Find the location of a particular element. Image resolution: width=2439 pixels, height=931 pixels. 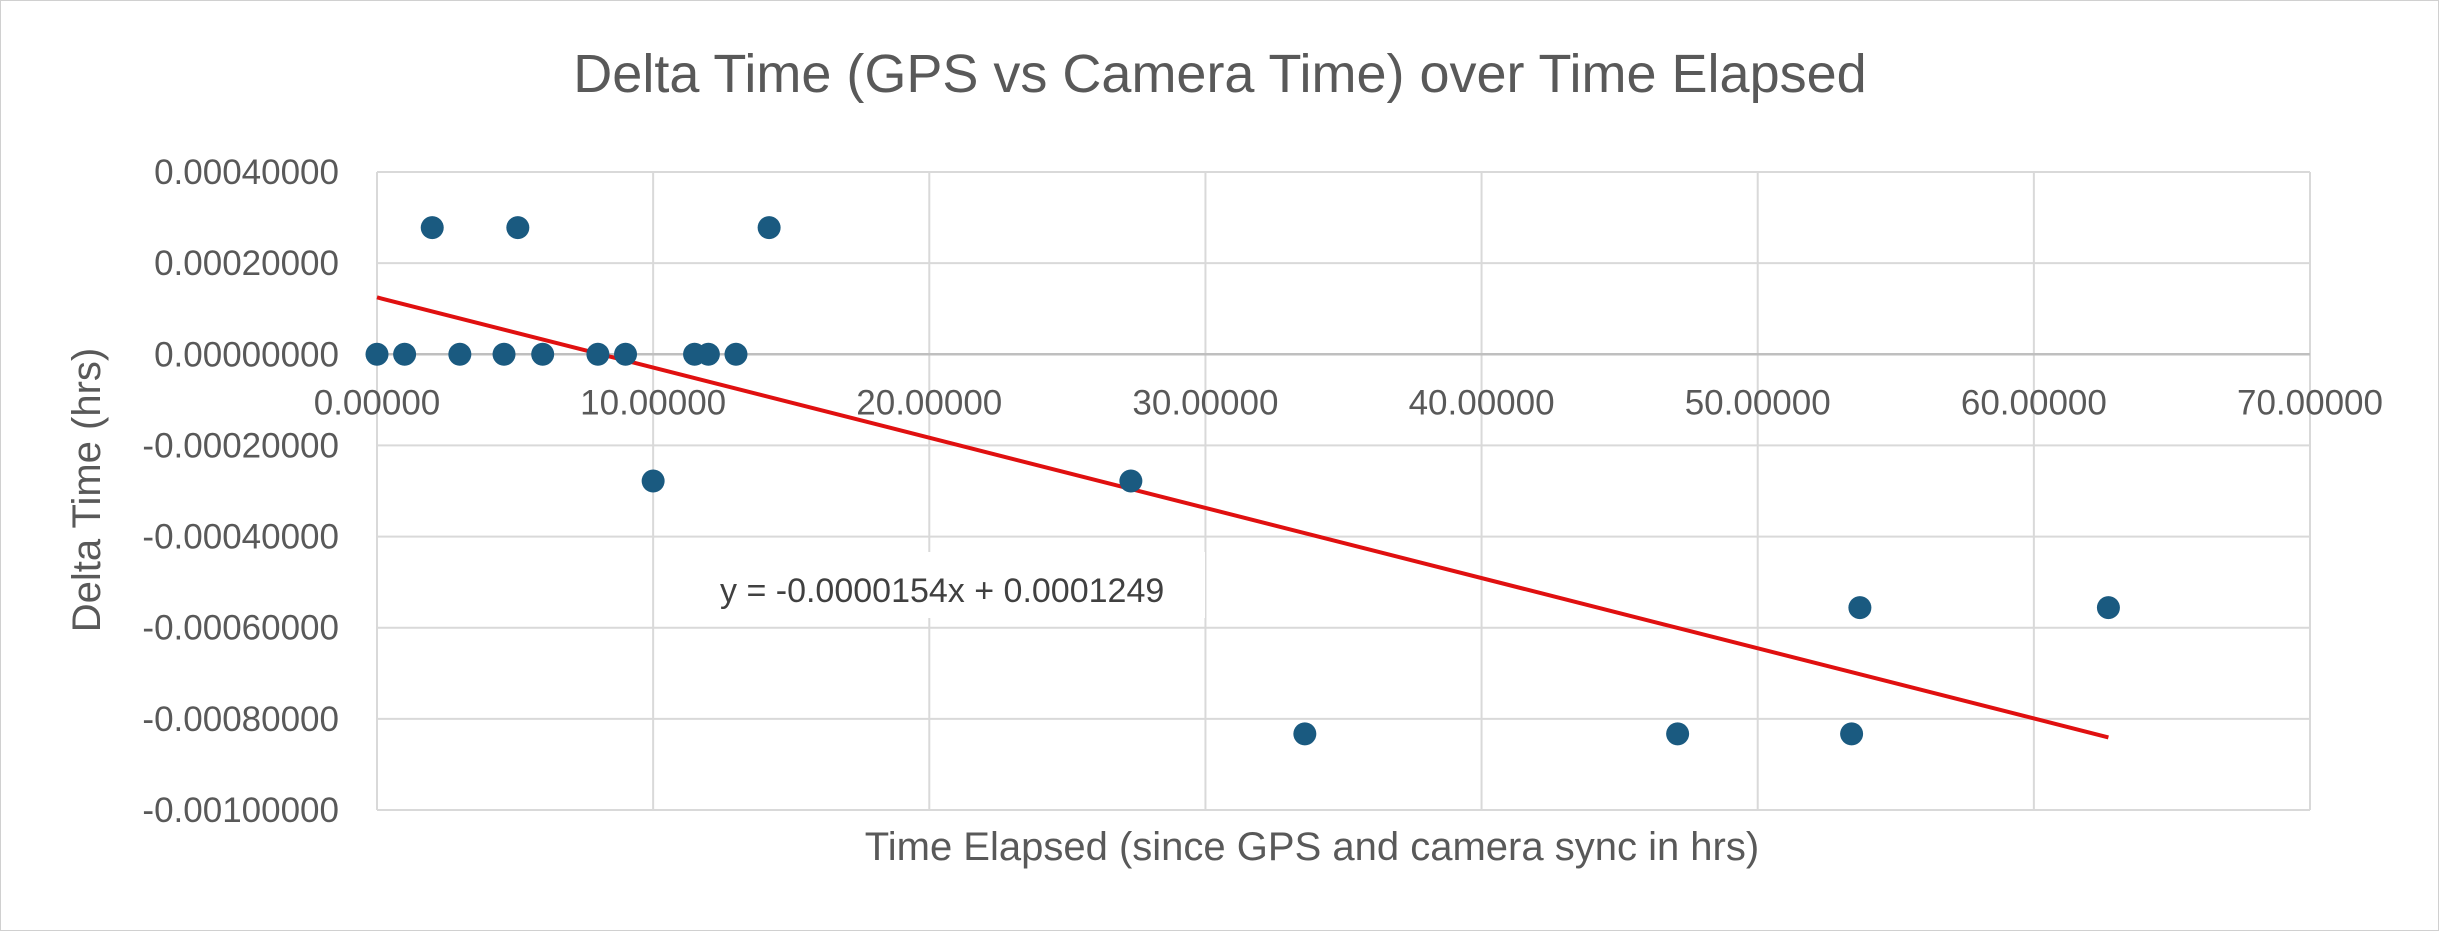

x-tick-label: 40.00000 is located at coordinates (1482, 402).